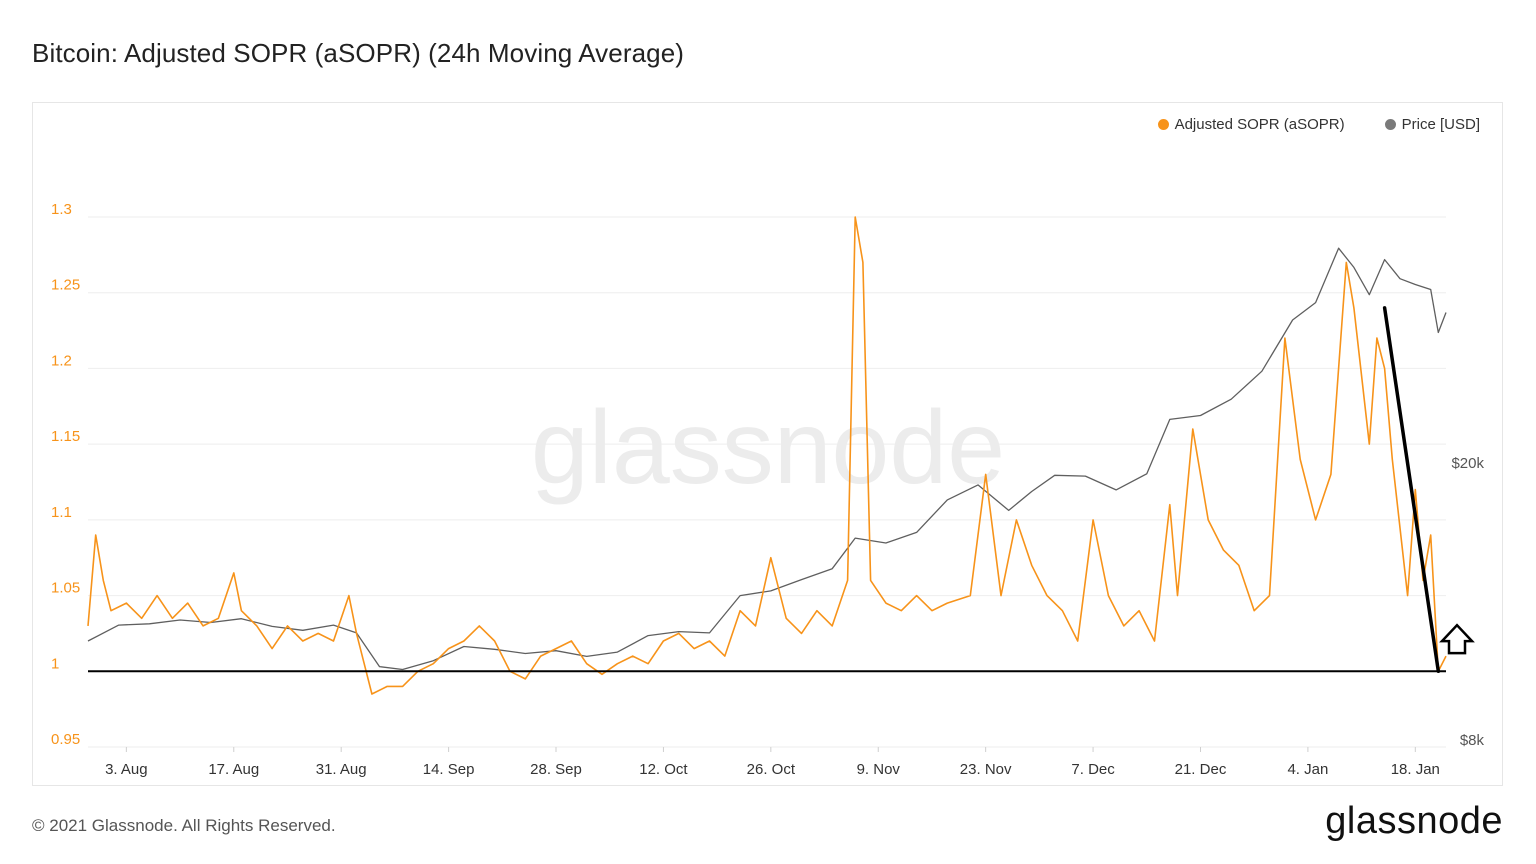 The image size is (1536, 864). What do you see at coordinates (986, 769) in the screenshot?
I see `x-tick-label: 23. Nov` at bounding box center [986, 769].